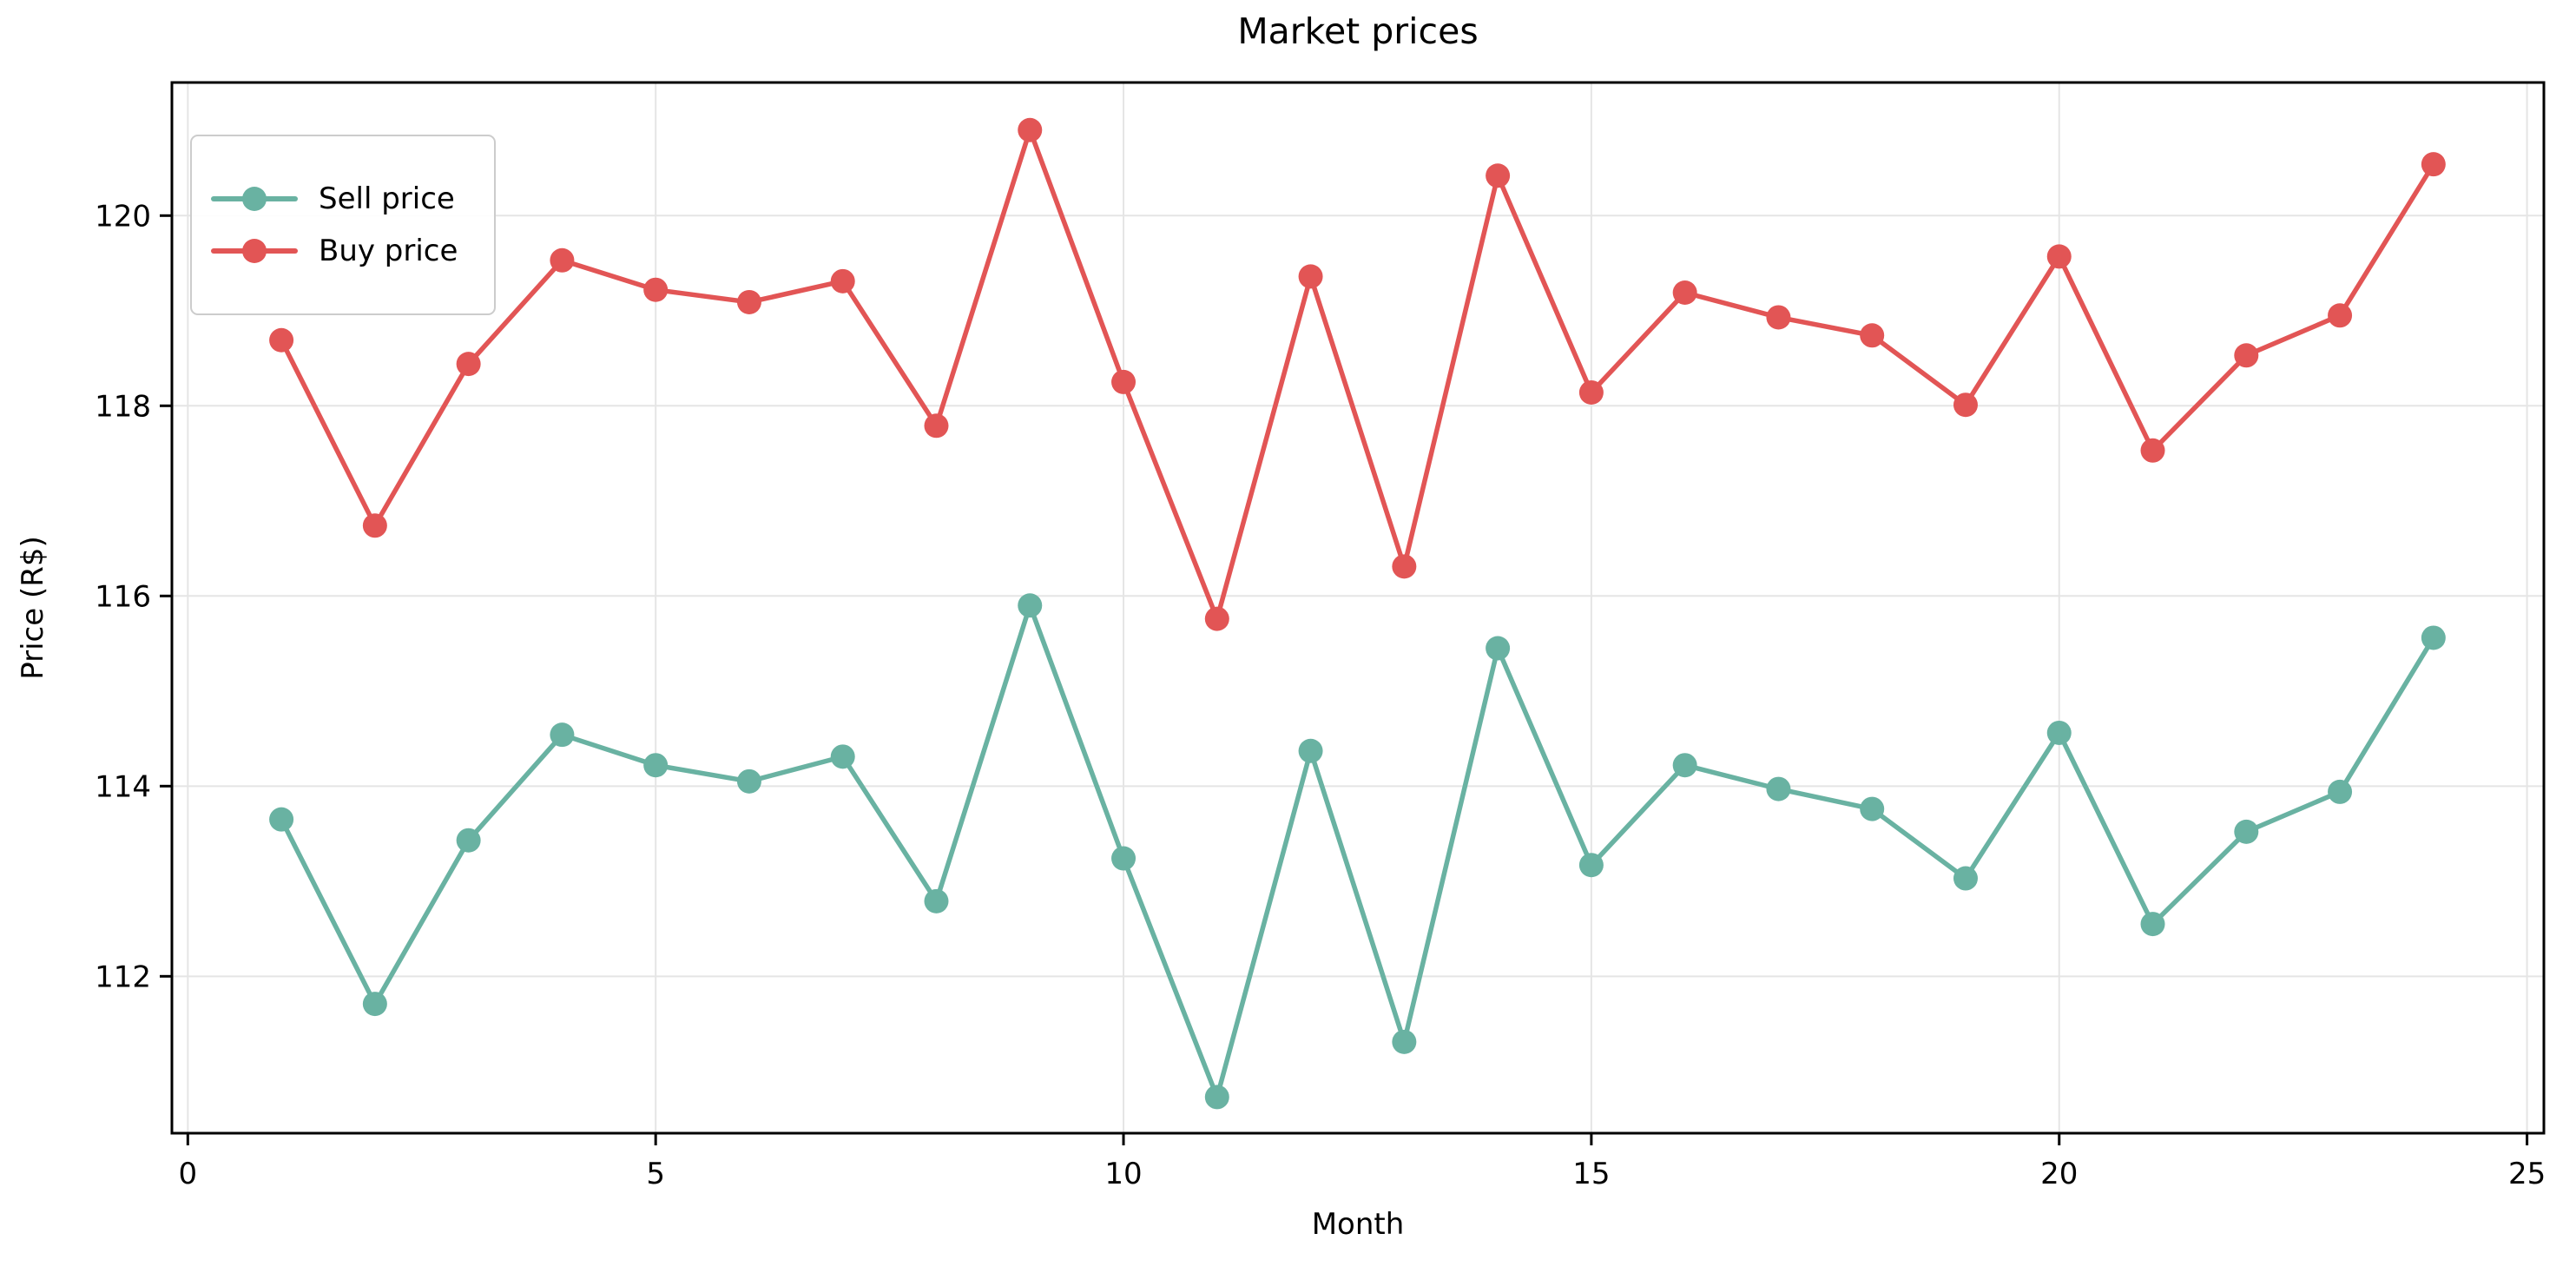 The image size is (2576, 1273). Describe the element at coordinates (1123, 1174) in the screenshot. I see `x-tick-label: 10` at that location.